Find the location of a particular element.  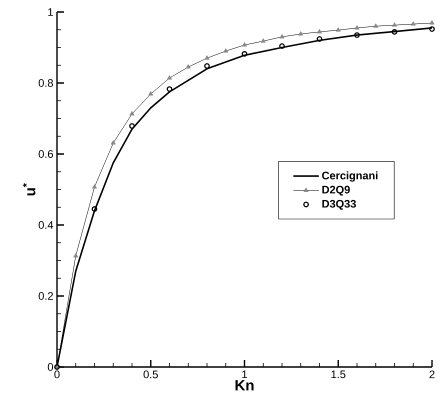

y-axis-title: u$^{*}$ is located at coordinates (29, 189).